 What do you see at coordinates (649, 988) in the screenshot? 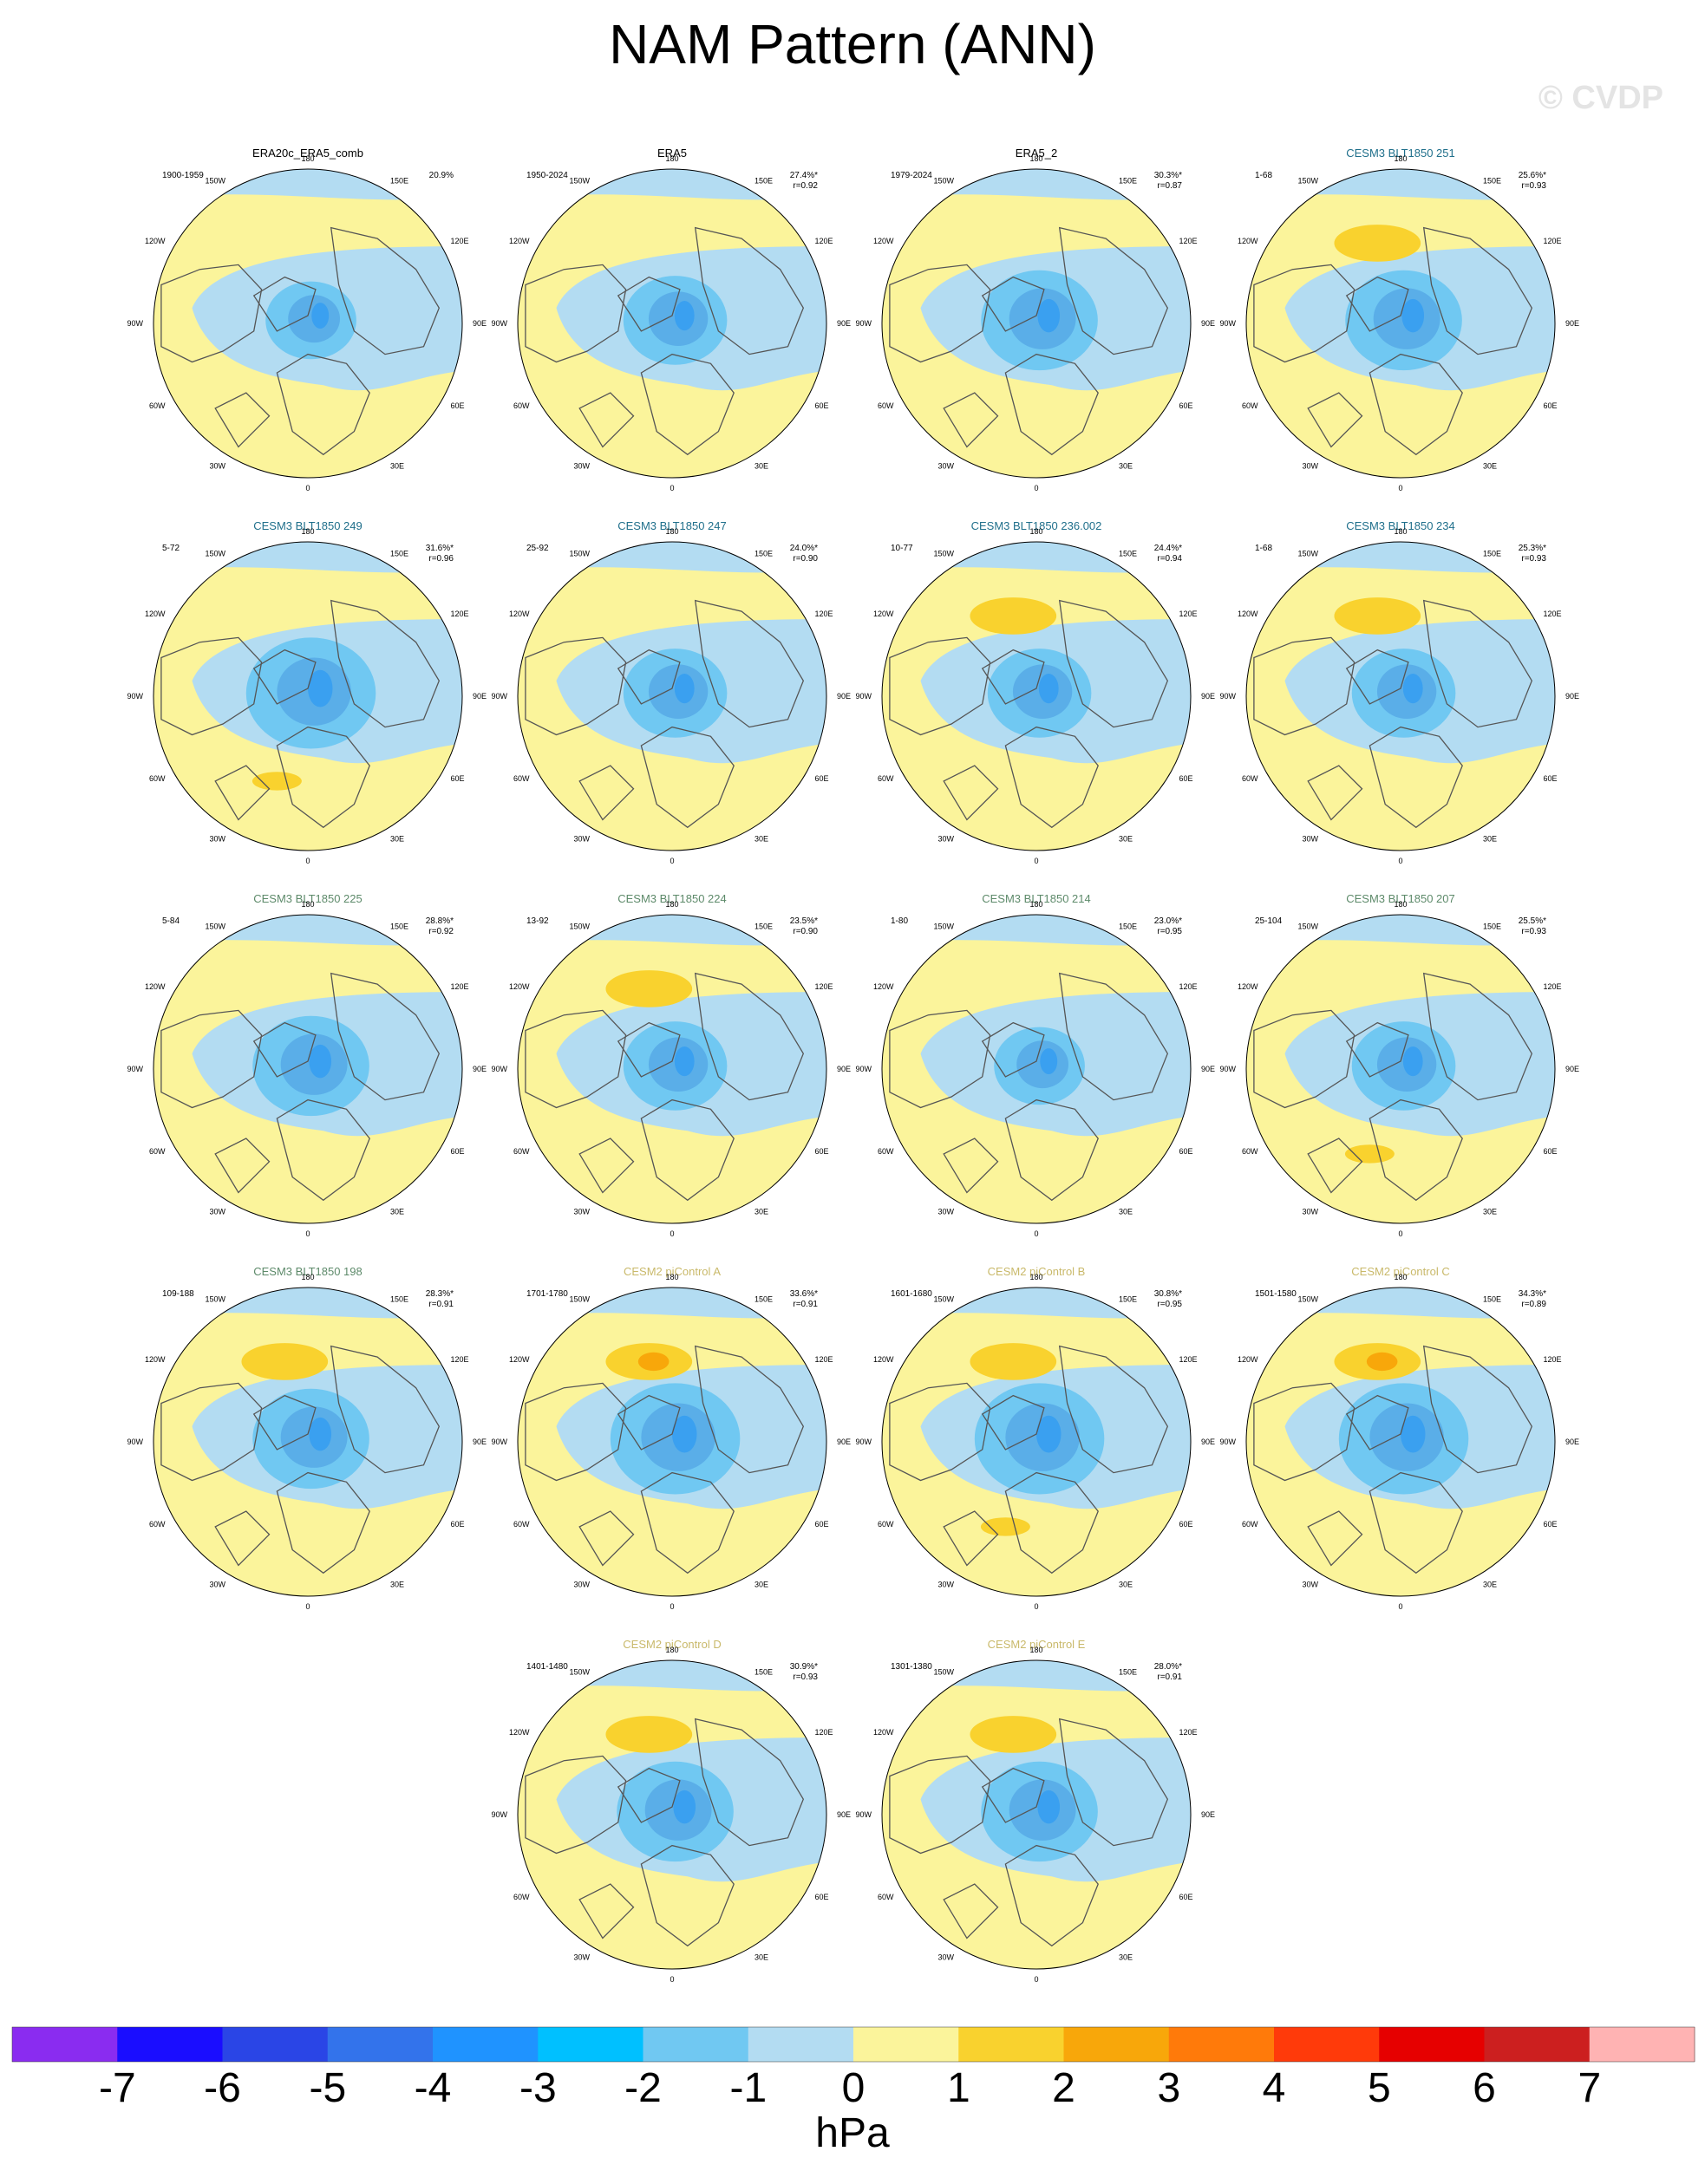
I see `positive-region` at bounding box center [649, 988].